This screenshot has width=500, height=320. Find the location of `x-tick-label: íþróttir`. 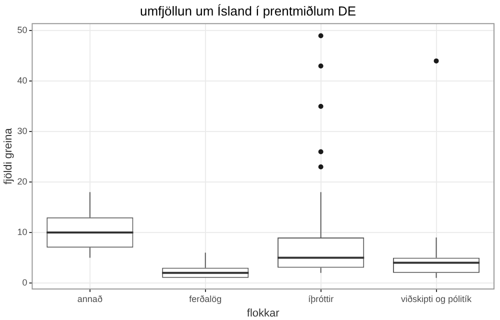

x-tick-label: íþróttir is located at coordinates (321, 299).